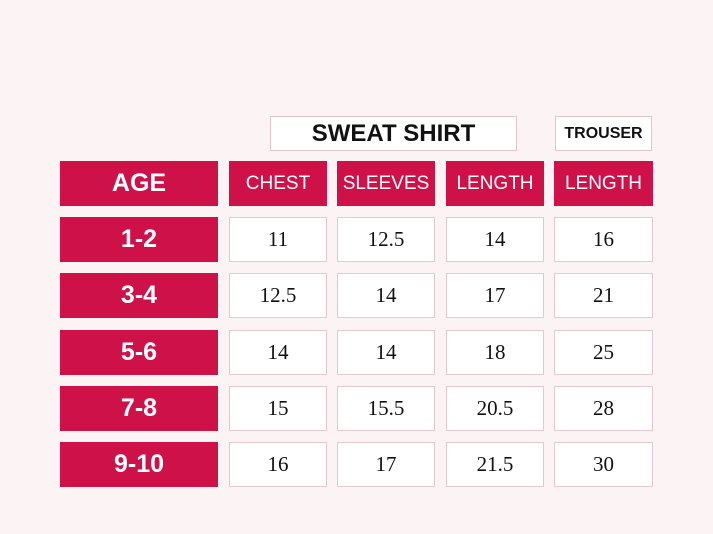 The width and height of the screenshot is (713, 534). Describe the element at coordinates (603, 464) in the screenshot. I see `value-cell: 30` at that location.